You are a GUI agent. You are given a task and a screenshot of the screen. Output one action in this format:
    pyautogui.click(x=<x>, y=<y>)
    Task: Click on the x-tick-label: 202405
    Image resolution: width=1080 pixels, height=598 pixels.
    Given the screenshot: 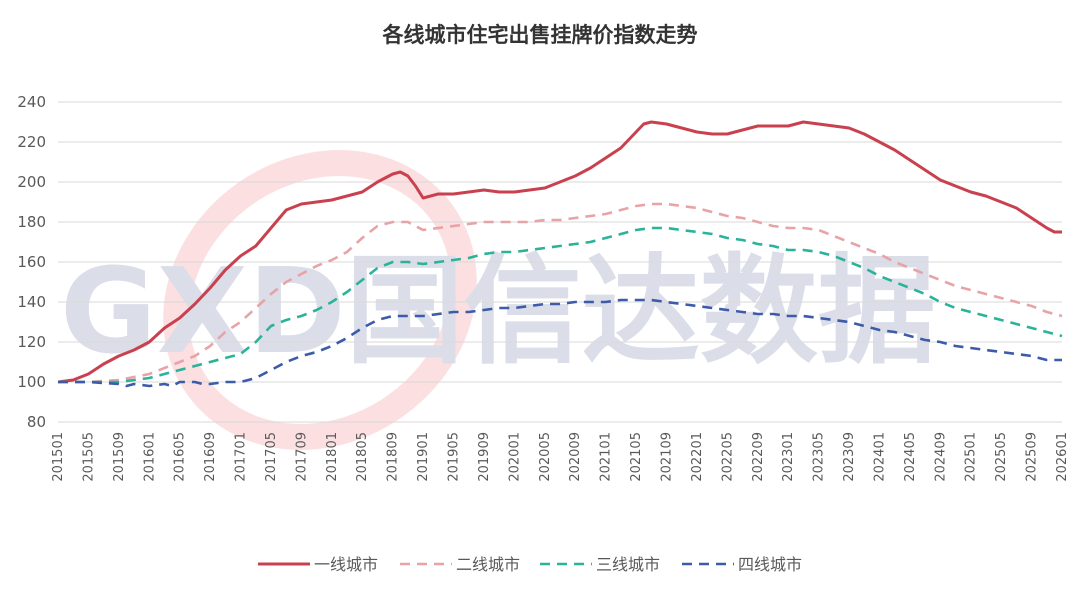 What is the action you would take?
    pyautogui.click(x=910, y=457)
    